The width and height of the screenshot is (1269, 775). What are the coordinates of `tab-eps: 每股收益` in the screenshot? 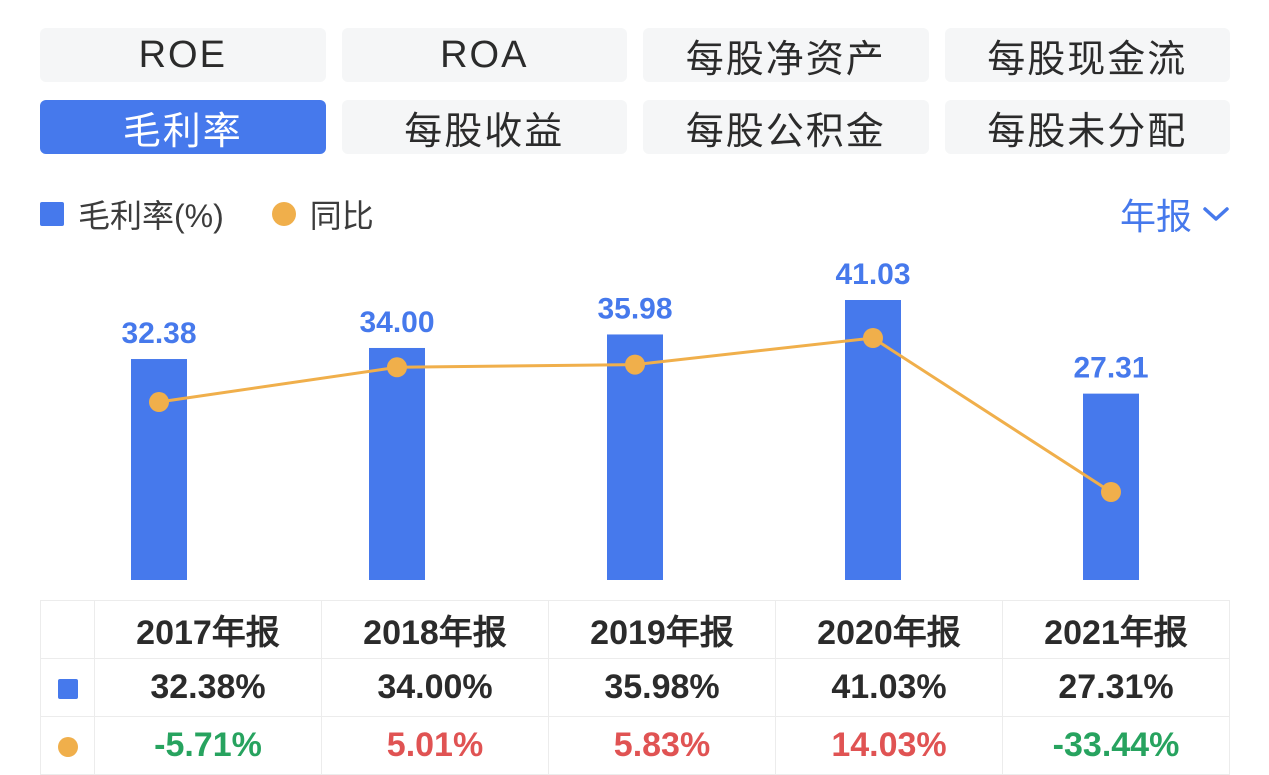 It's located at (484, 127).